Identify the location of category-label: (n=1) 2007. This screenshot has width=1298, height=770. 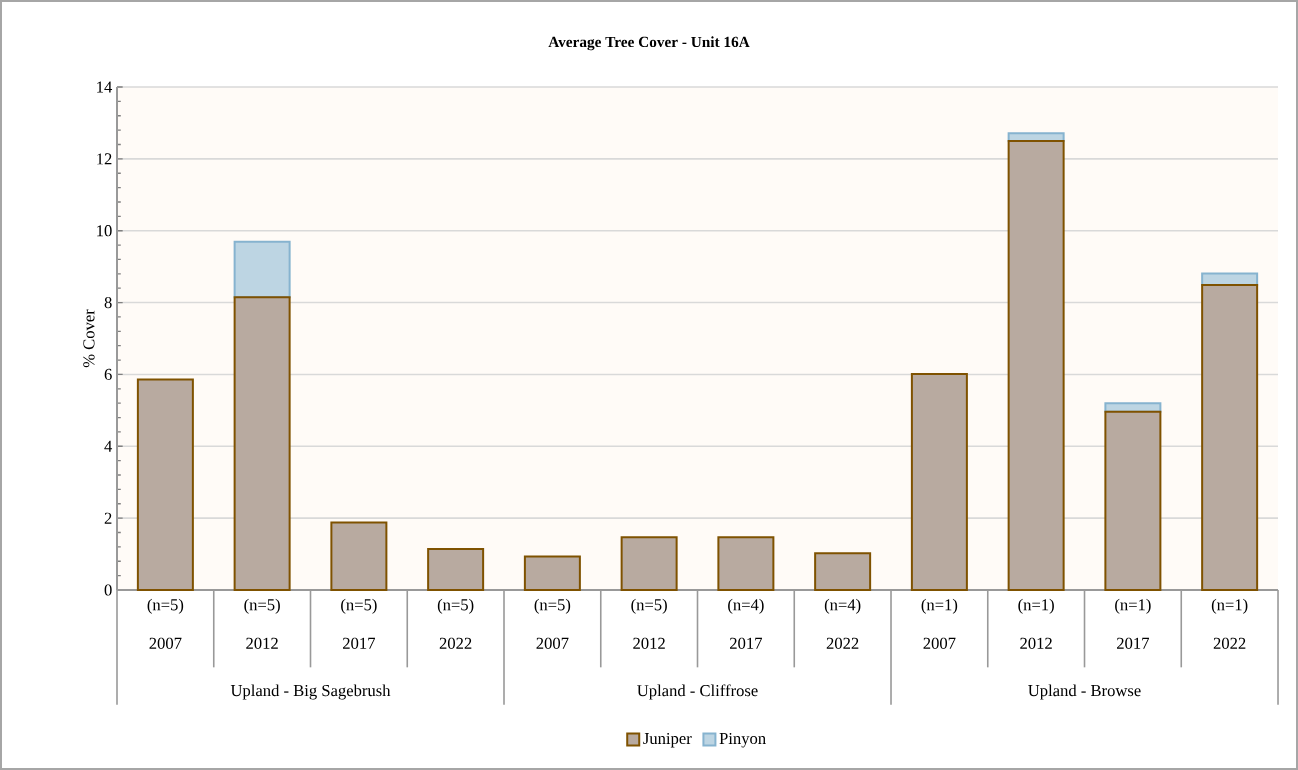
(939, 623).